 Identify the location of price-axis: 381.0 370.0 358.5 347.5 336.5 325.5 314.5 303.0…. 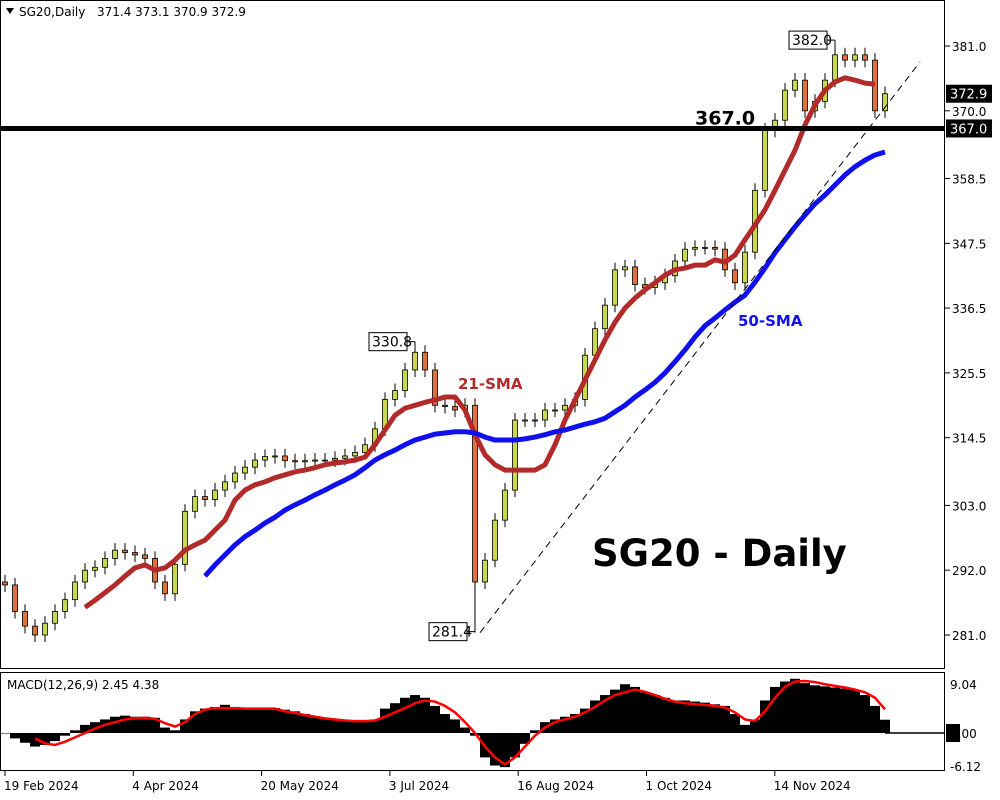
(968, 341).